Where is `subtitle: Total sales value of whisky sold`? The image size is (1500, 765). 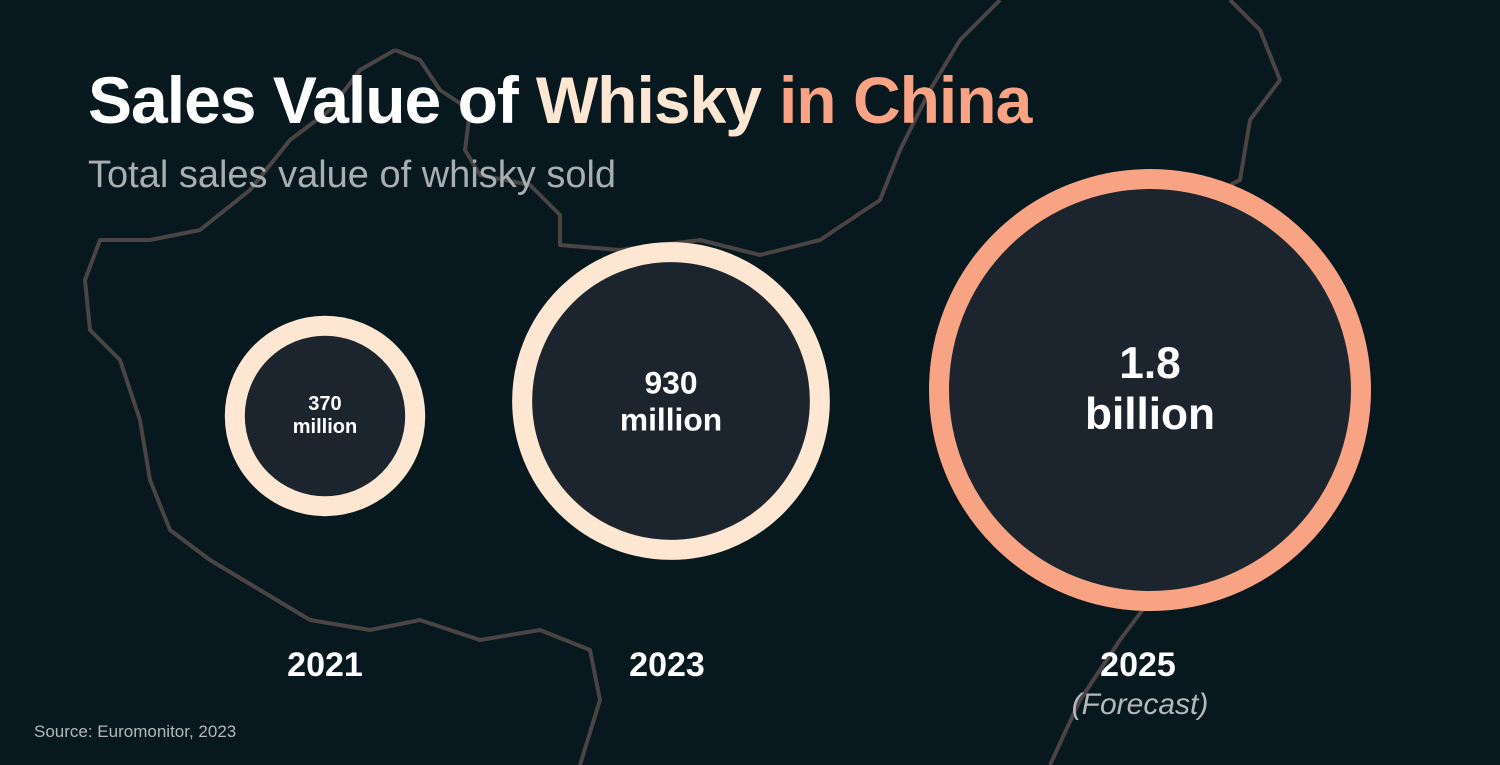
subtitle: Total sales value of whisky sold is located at coordinates (352, 175).